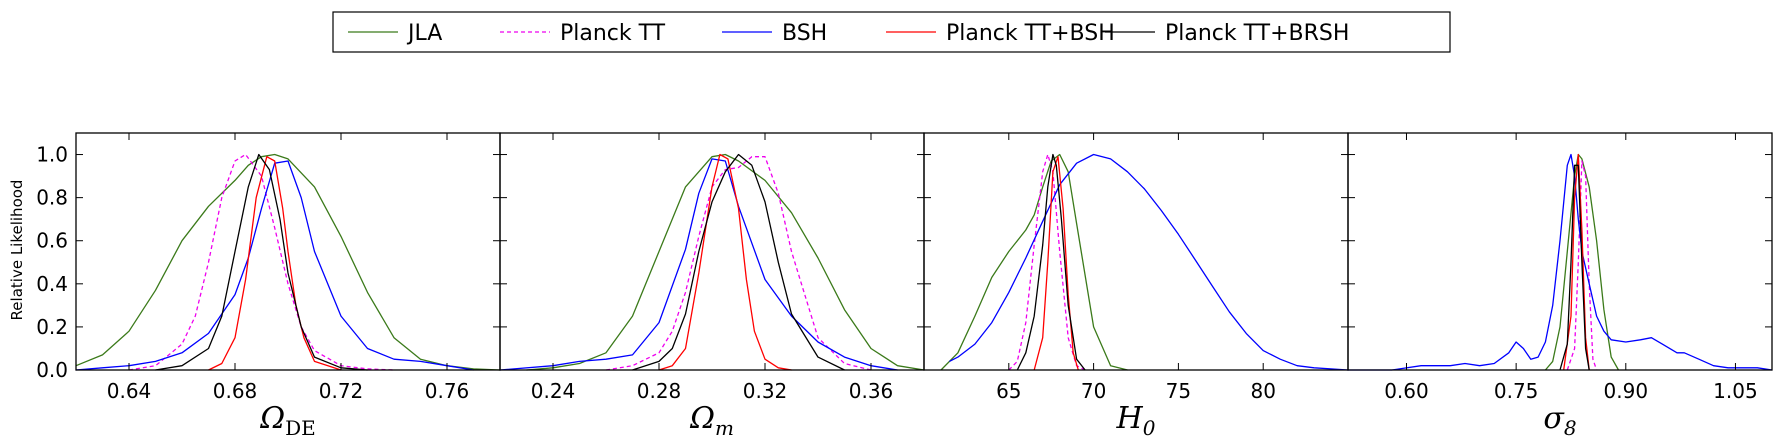 The width and height of the screenshot is (1783, 438). Describe the element at coordinates (52, 284) in the screenshot. I see `y-tick-label: 0.4` at that location.